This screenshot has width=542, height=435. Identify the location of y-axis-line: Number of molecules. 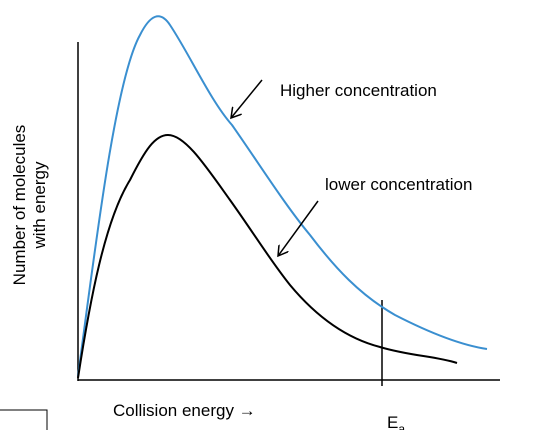
(19, 205).